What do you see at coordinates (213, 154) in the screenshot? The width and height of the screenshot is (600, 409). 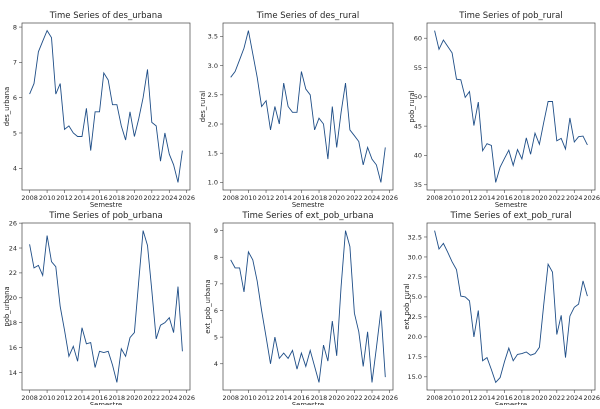 I see `y-tick-label: 1.5` at bounding box center [213, 154].